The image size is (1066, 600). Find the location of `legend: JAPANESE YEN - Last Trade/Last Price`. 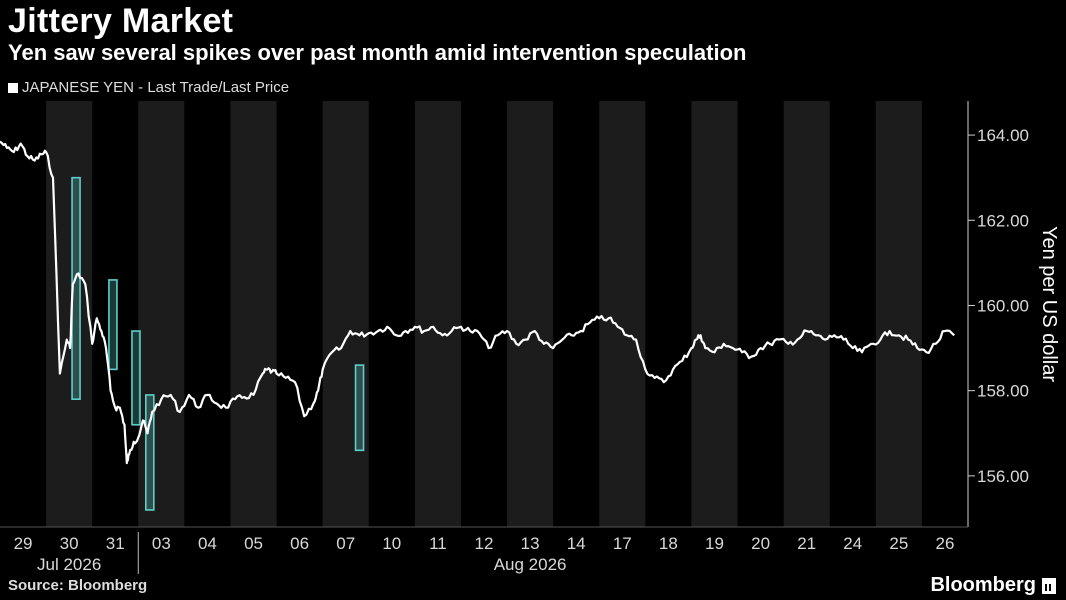

legend: JAPANESE YEN - Last Trade/Last Price is located at coordinates (148, 87).